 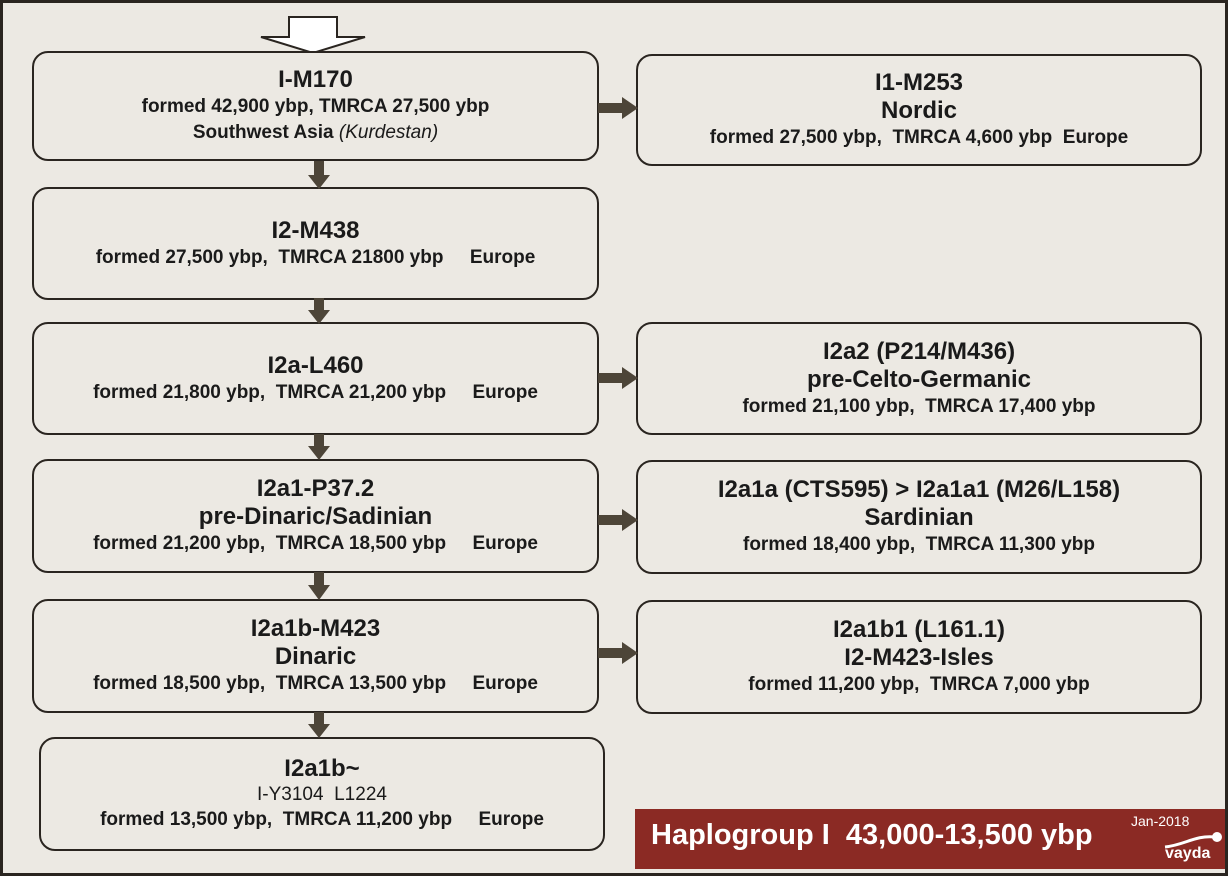 I want to click on vayda-logo-icon, so click(x=1193, y=840).